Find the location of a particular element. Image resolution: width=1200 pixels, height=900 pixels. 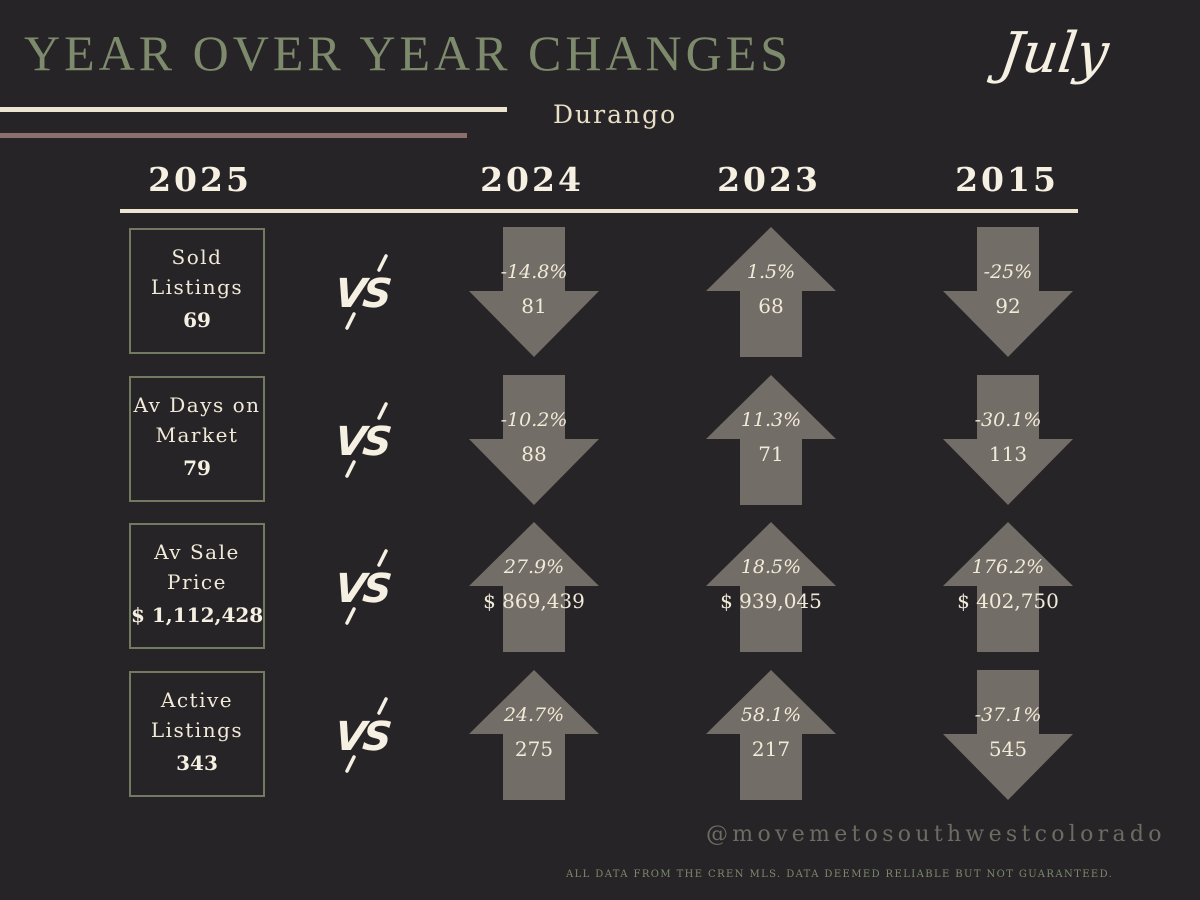

change-percent: -14.8% is located at coordinates (534, 272).